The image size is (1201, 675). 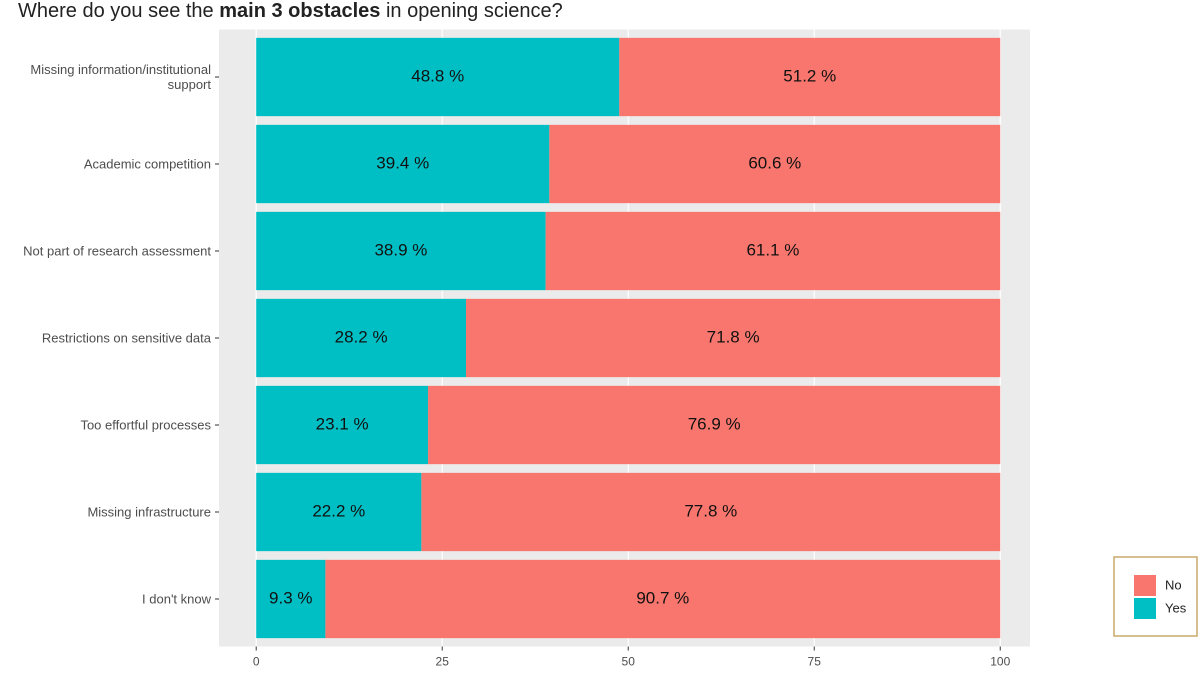 I want to click on y-tick-label: I don't know, so click(x=176, y=599).